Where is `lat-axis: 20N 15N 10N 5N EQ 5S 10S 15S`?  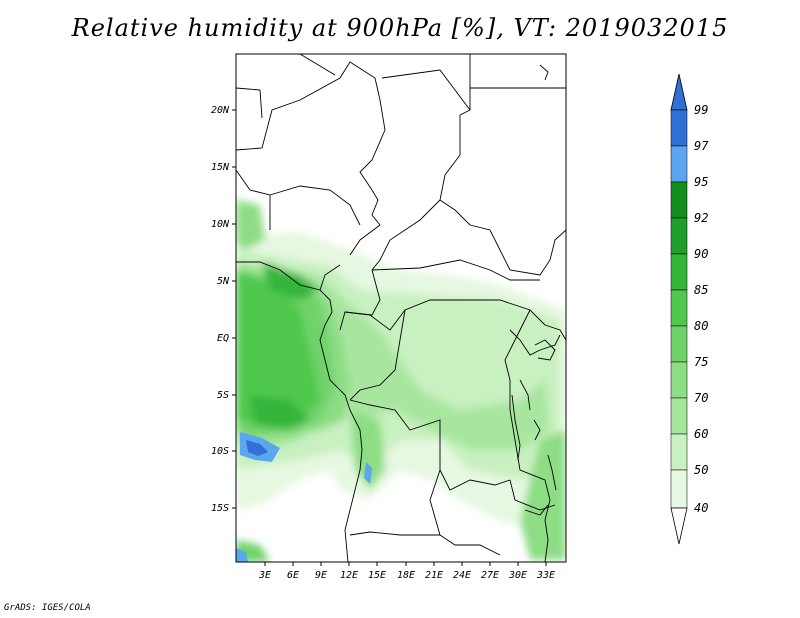 lat-axis: 20N 15N 10N 5N EQ 5S 10S 15S is located at coordinates (223, 309).